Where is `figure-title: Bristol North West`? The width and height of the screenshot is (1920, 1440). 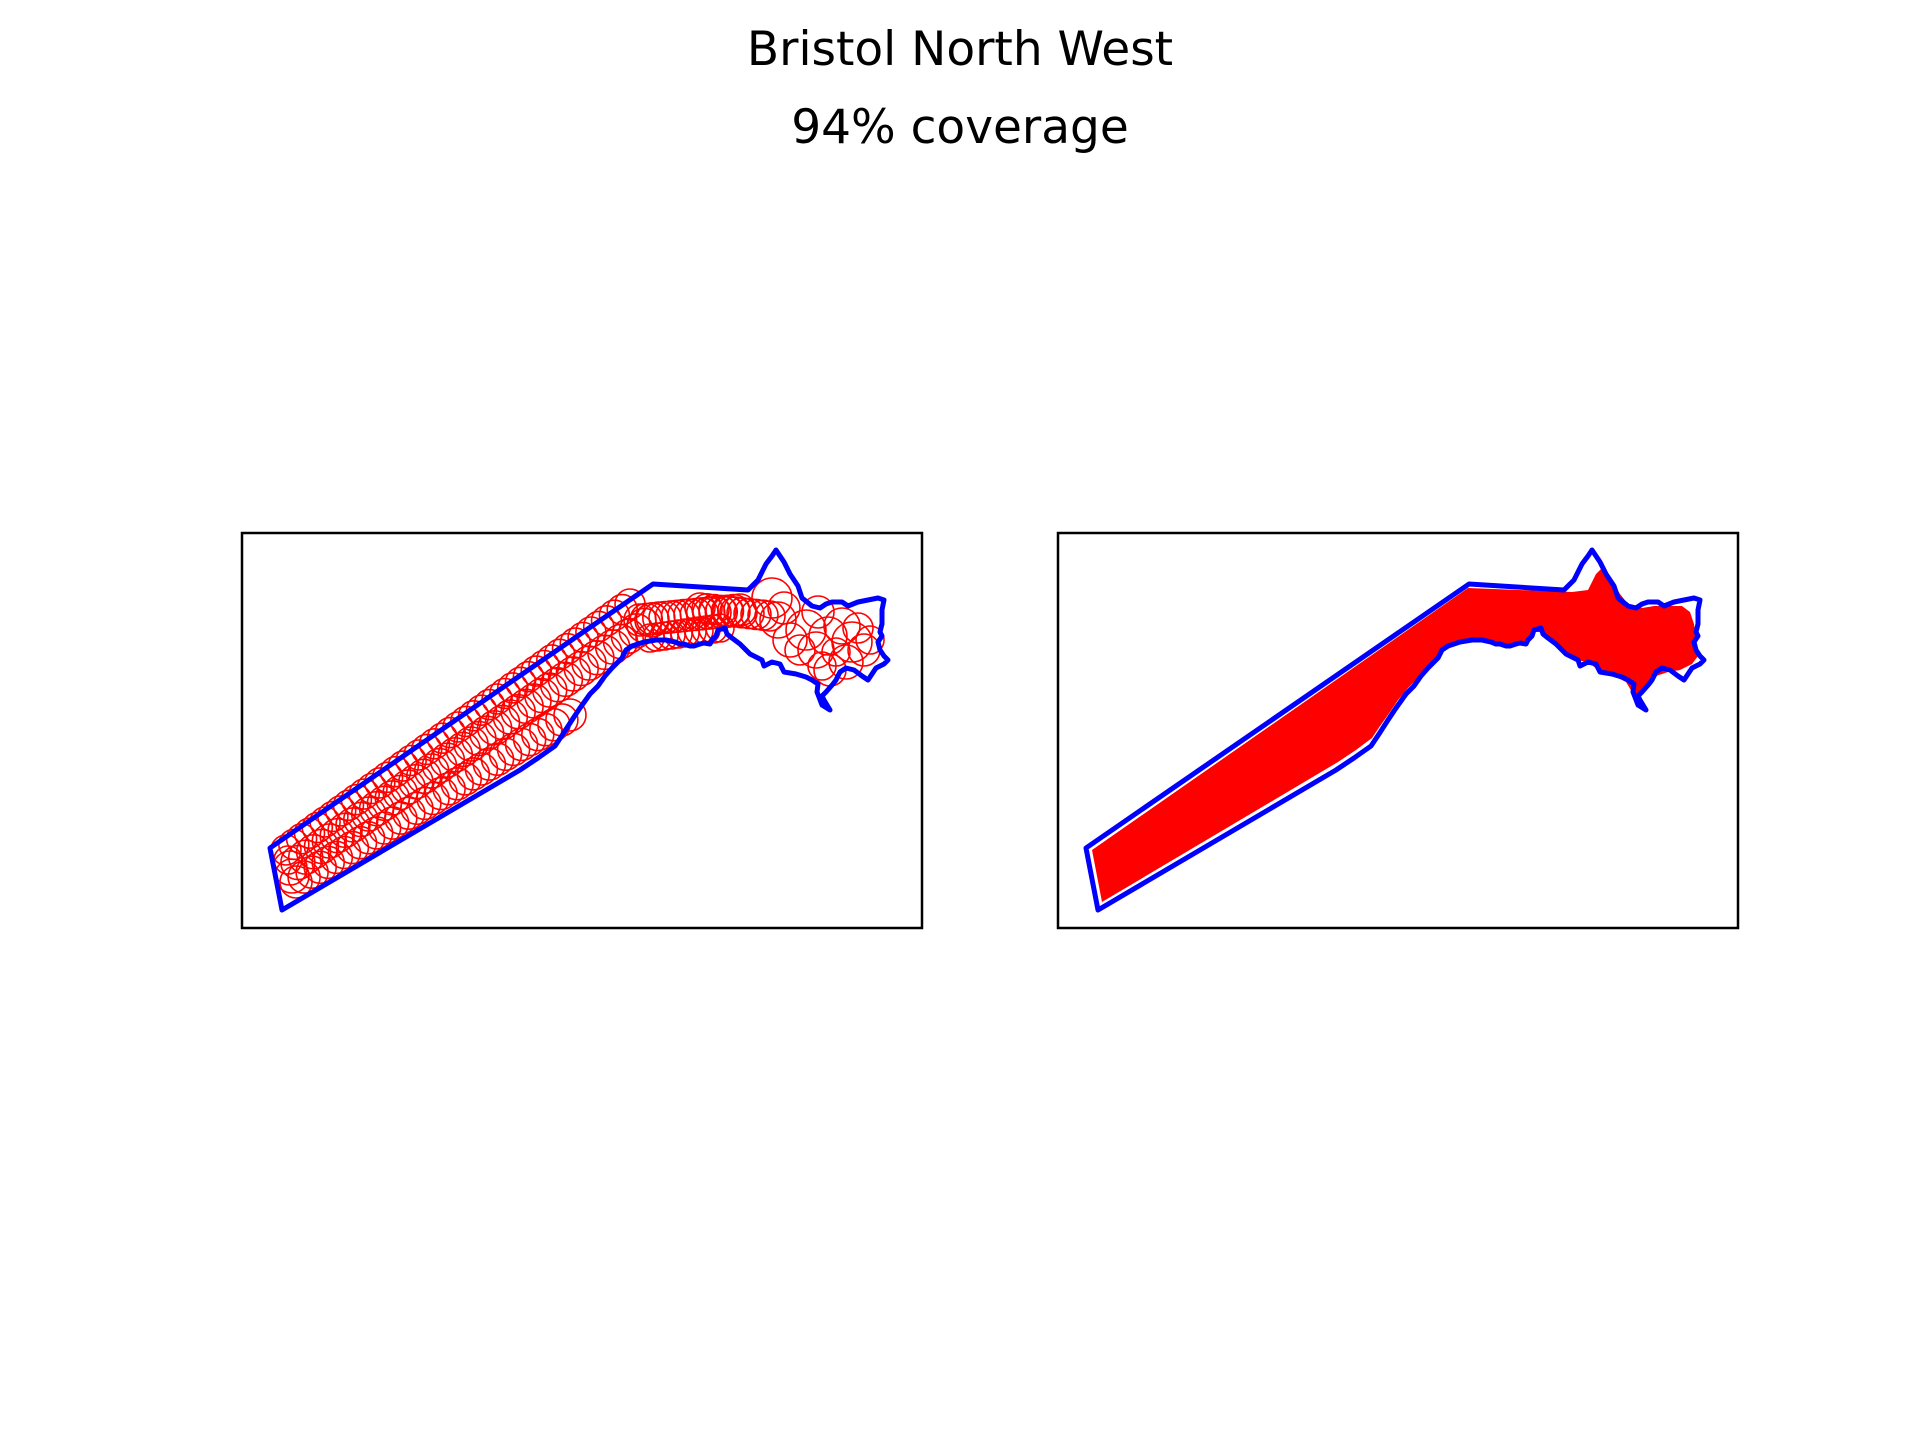 figure-title: Bristol North West is located at coordinates (960, 49).